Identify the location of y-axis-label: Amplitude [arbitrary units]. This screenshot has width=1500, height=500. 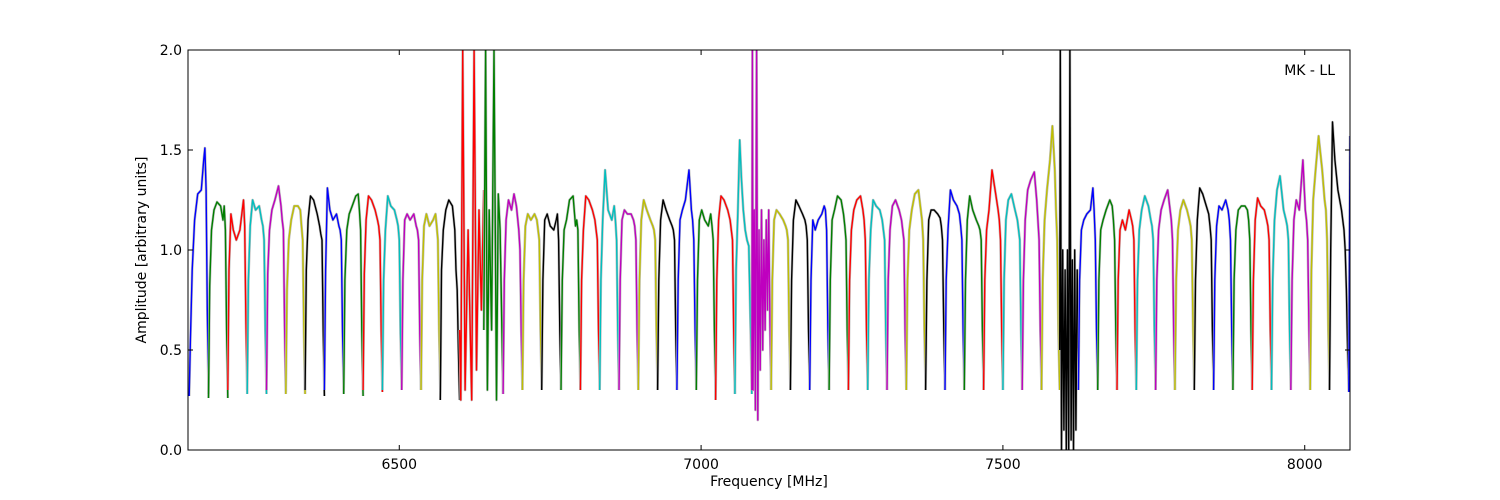
(142, 250).